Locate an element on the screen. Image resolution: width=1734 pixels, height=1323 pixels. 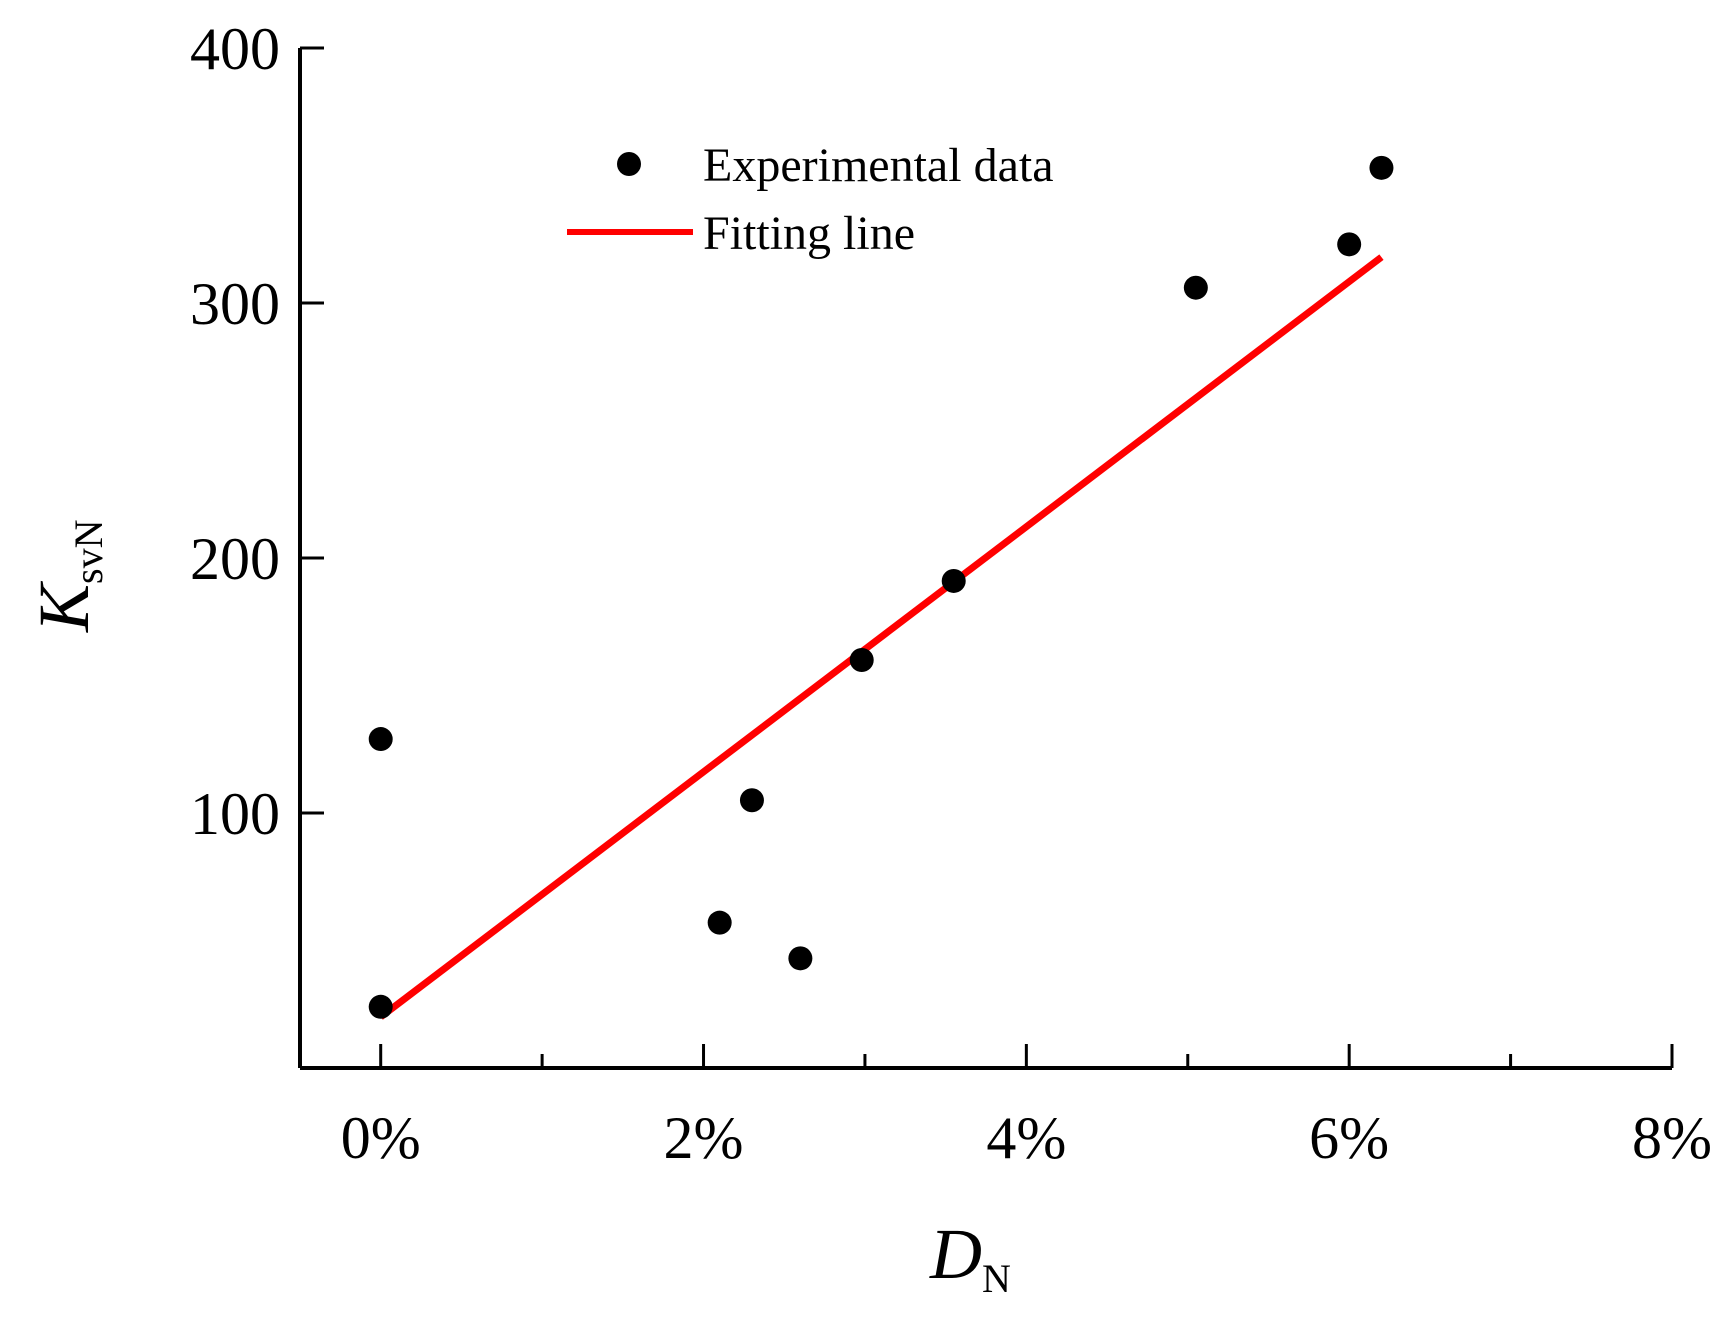
y-axis-title-subscript: svN is located at coordinates (88, 552).